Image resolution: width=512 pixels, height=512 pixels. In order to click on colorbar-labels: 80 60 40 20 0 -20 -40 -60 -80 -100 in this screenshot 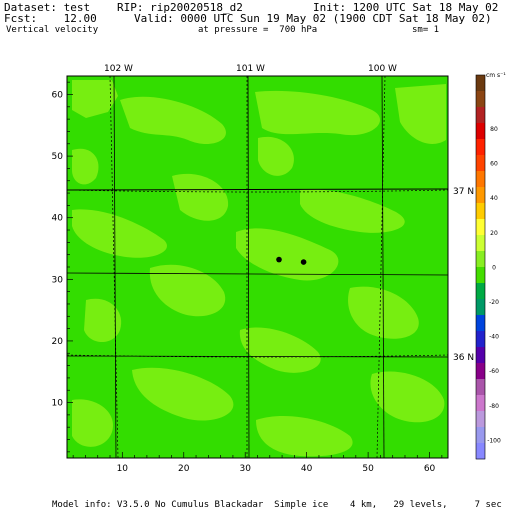, I will do `click(494, 285)`.